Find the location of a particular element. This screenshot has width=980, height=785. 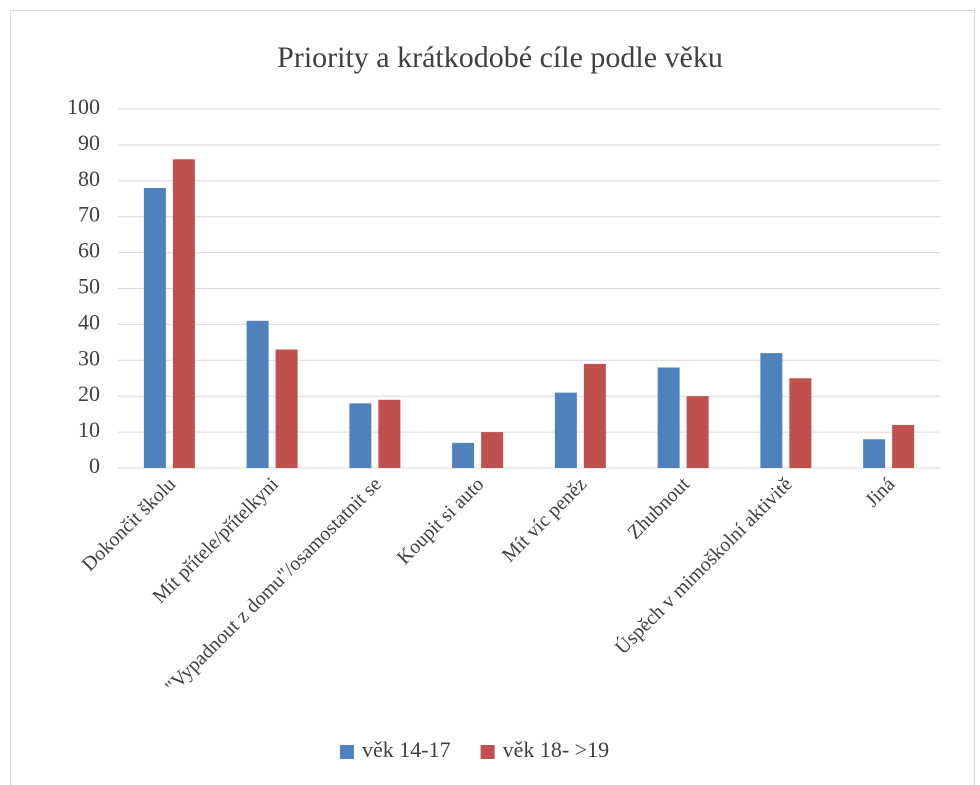

y-tick-label: 20 is located at coordinates (89, 393).